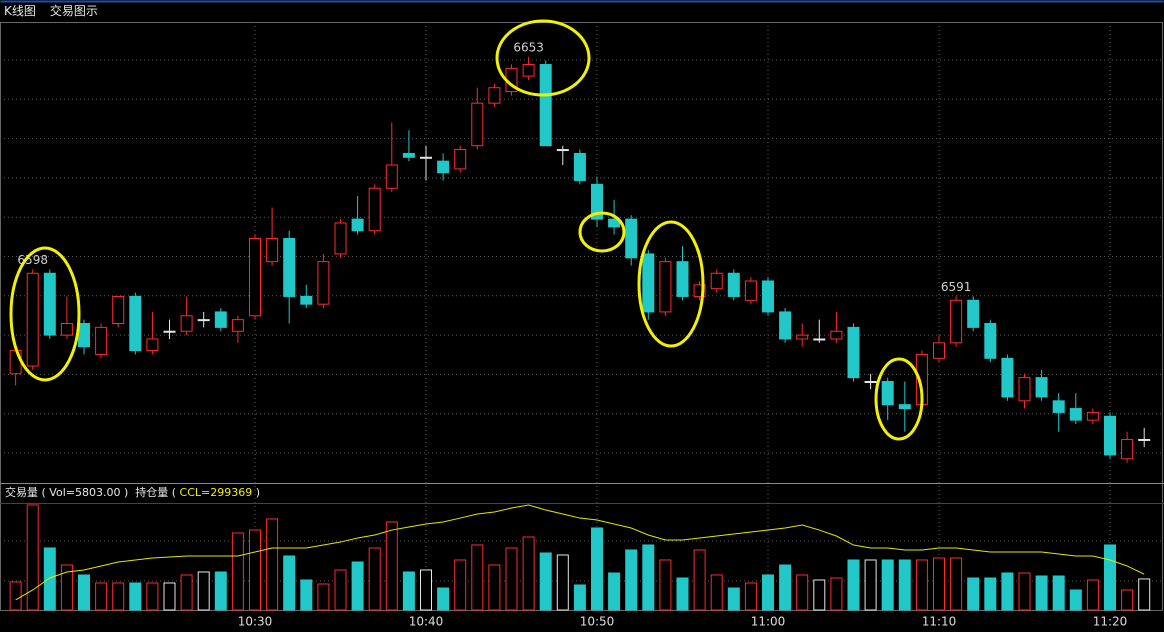  I want to click on x-tick-label: 11:00, so click(768, 622).